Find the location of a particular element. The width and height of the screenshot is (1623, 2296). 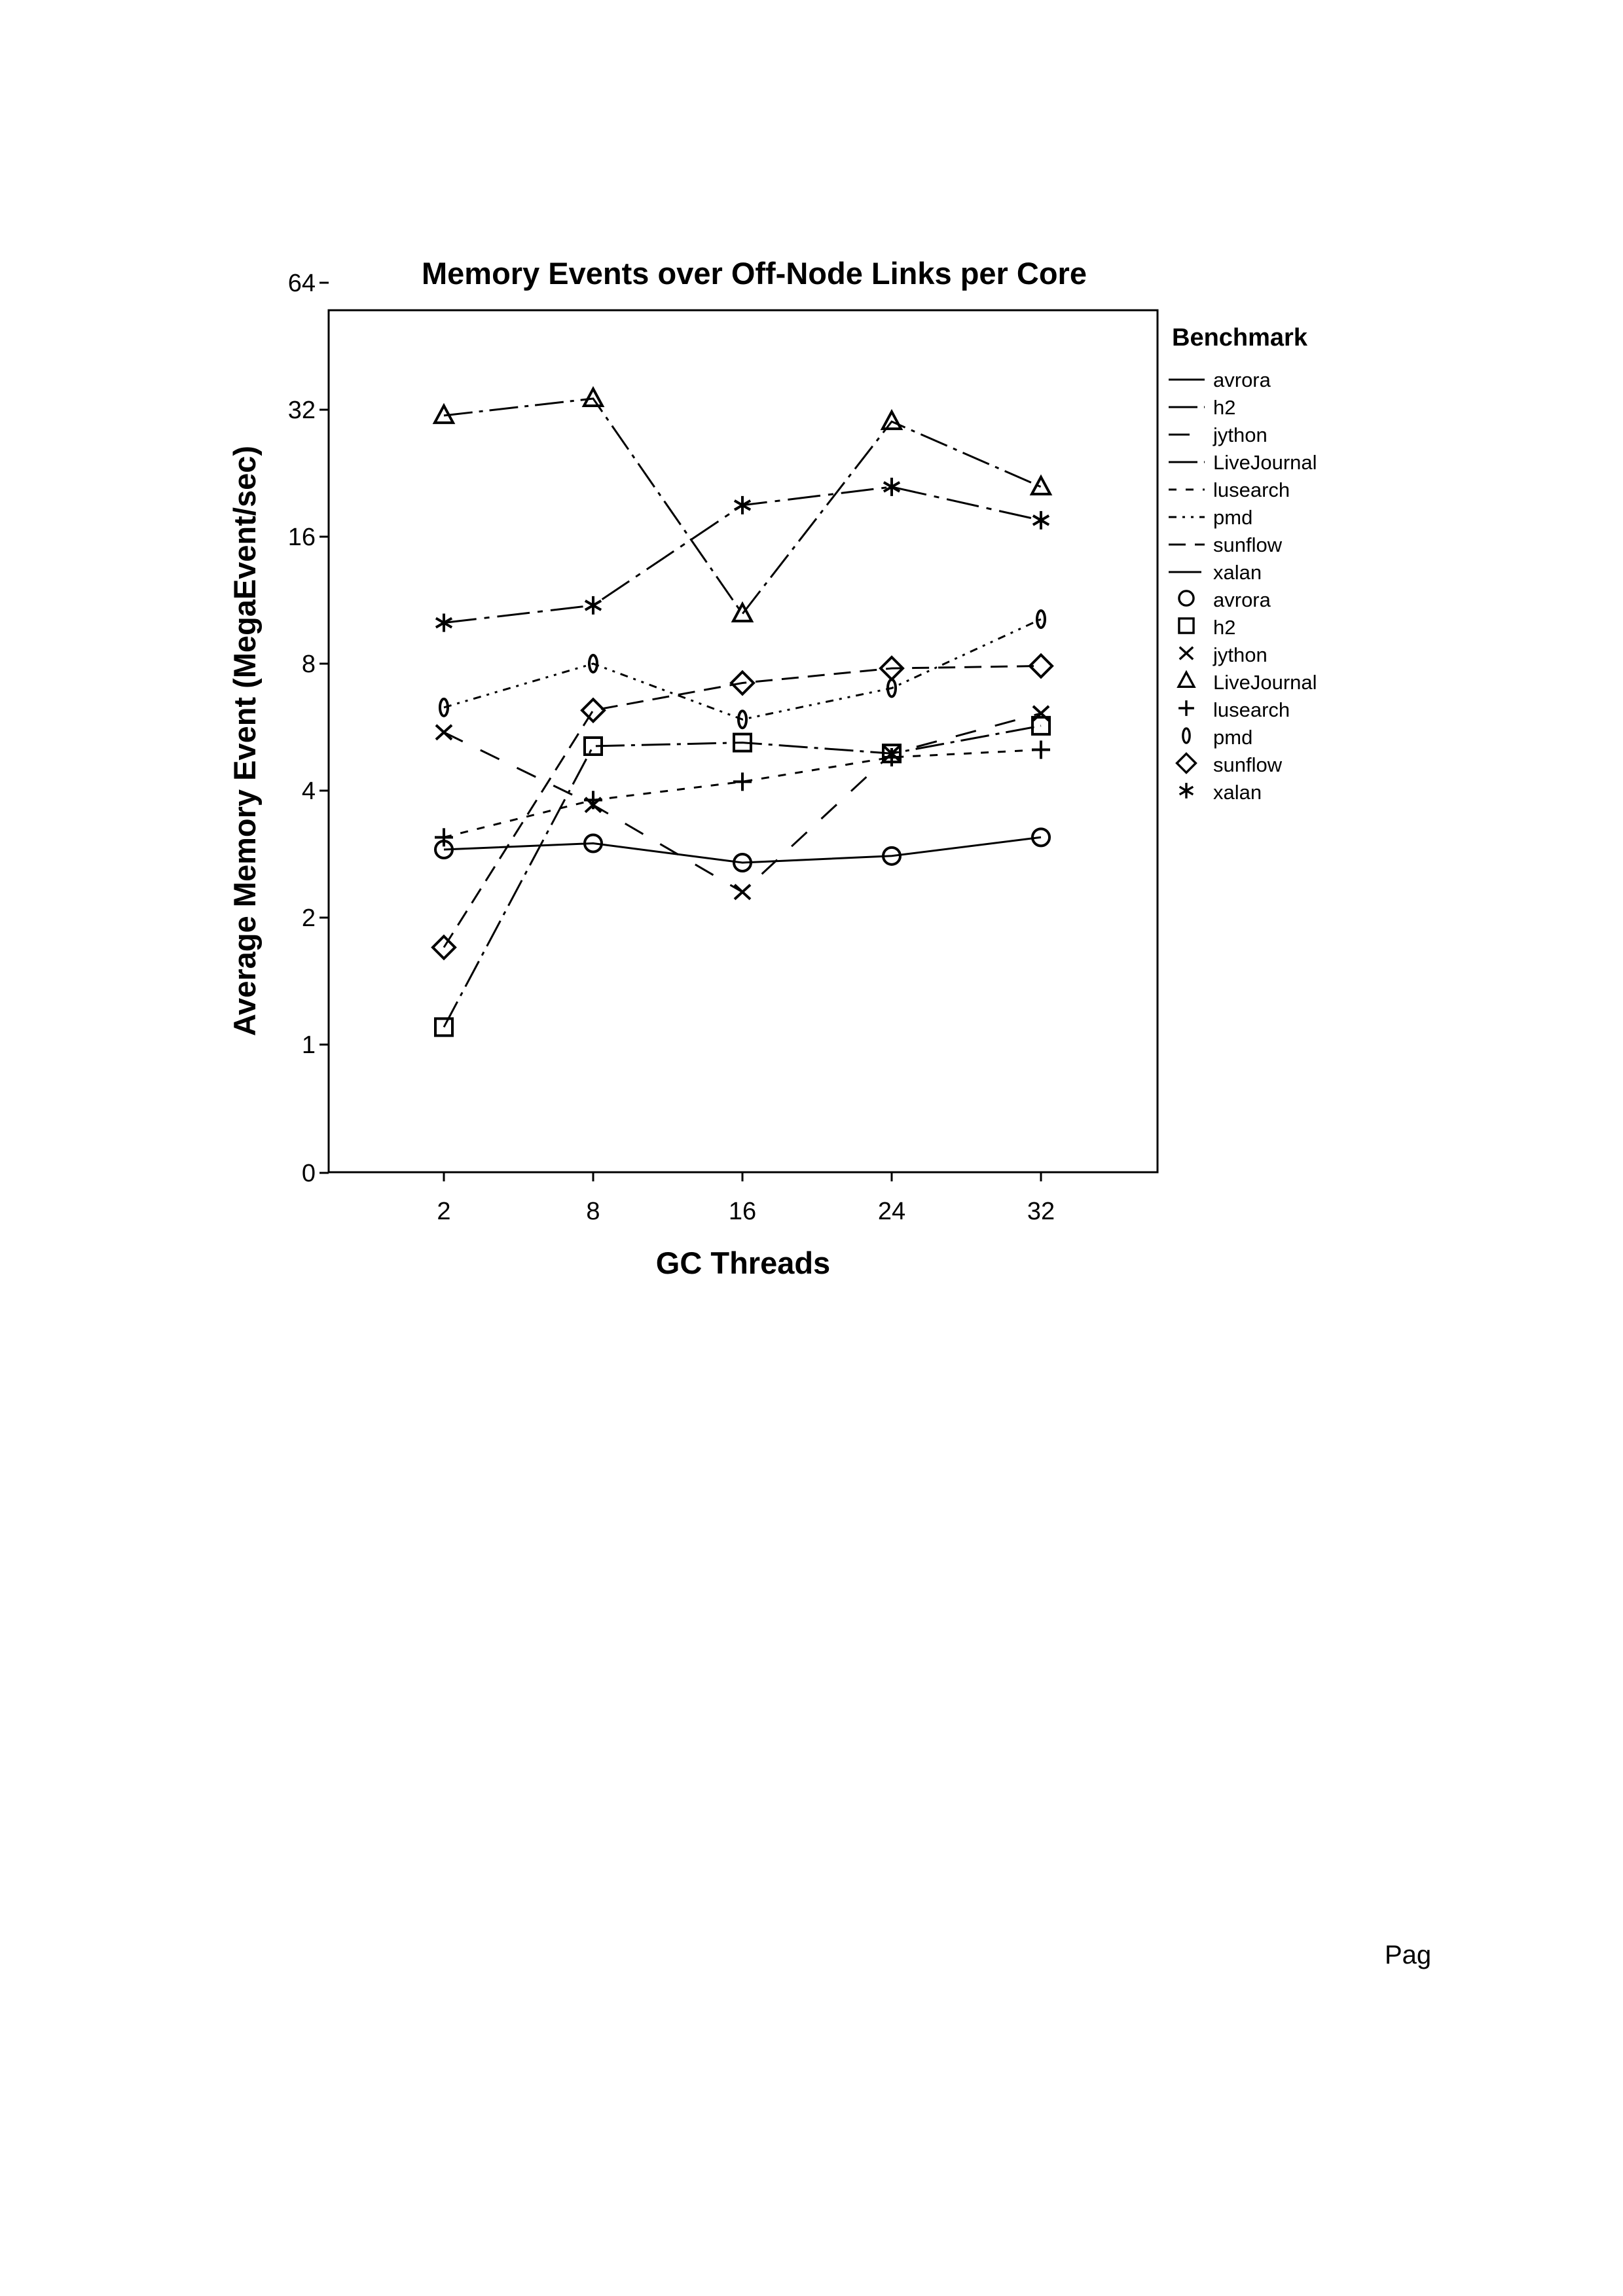

x-axis: 2 8 16 24 32 is located at coordinates (746, 1198).